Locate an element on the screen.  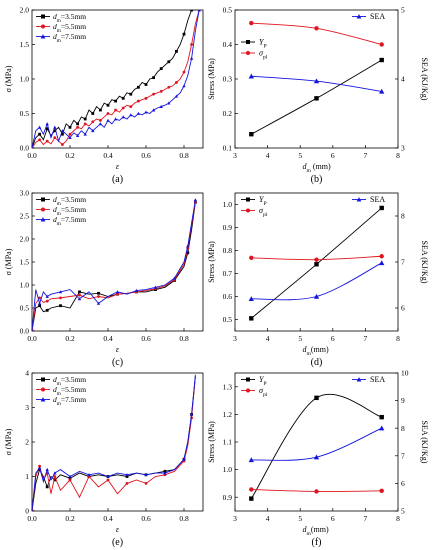
series-SEA is located at coordinates (316, 83).